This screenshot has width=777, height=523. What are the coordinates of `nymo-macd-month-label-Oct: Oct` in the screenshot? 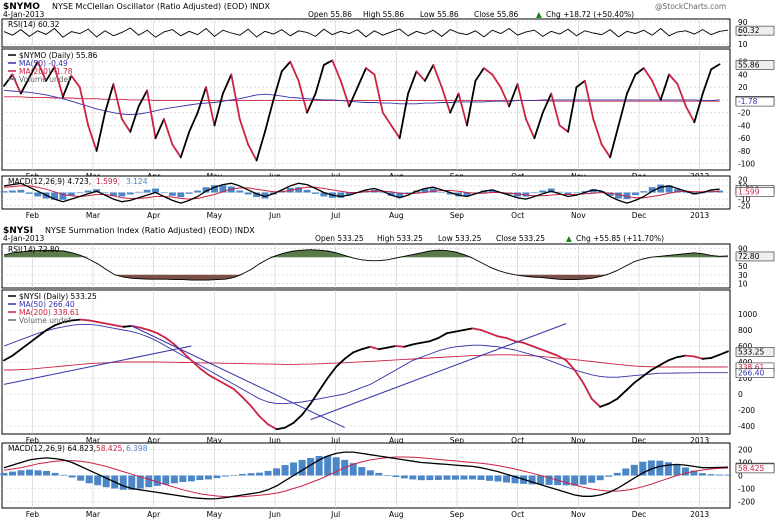 It's located at (517, 215).